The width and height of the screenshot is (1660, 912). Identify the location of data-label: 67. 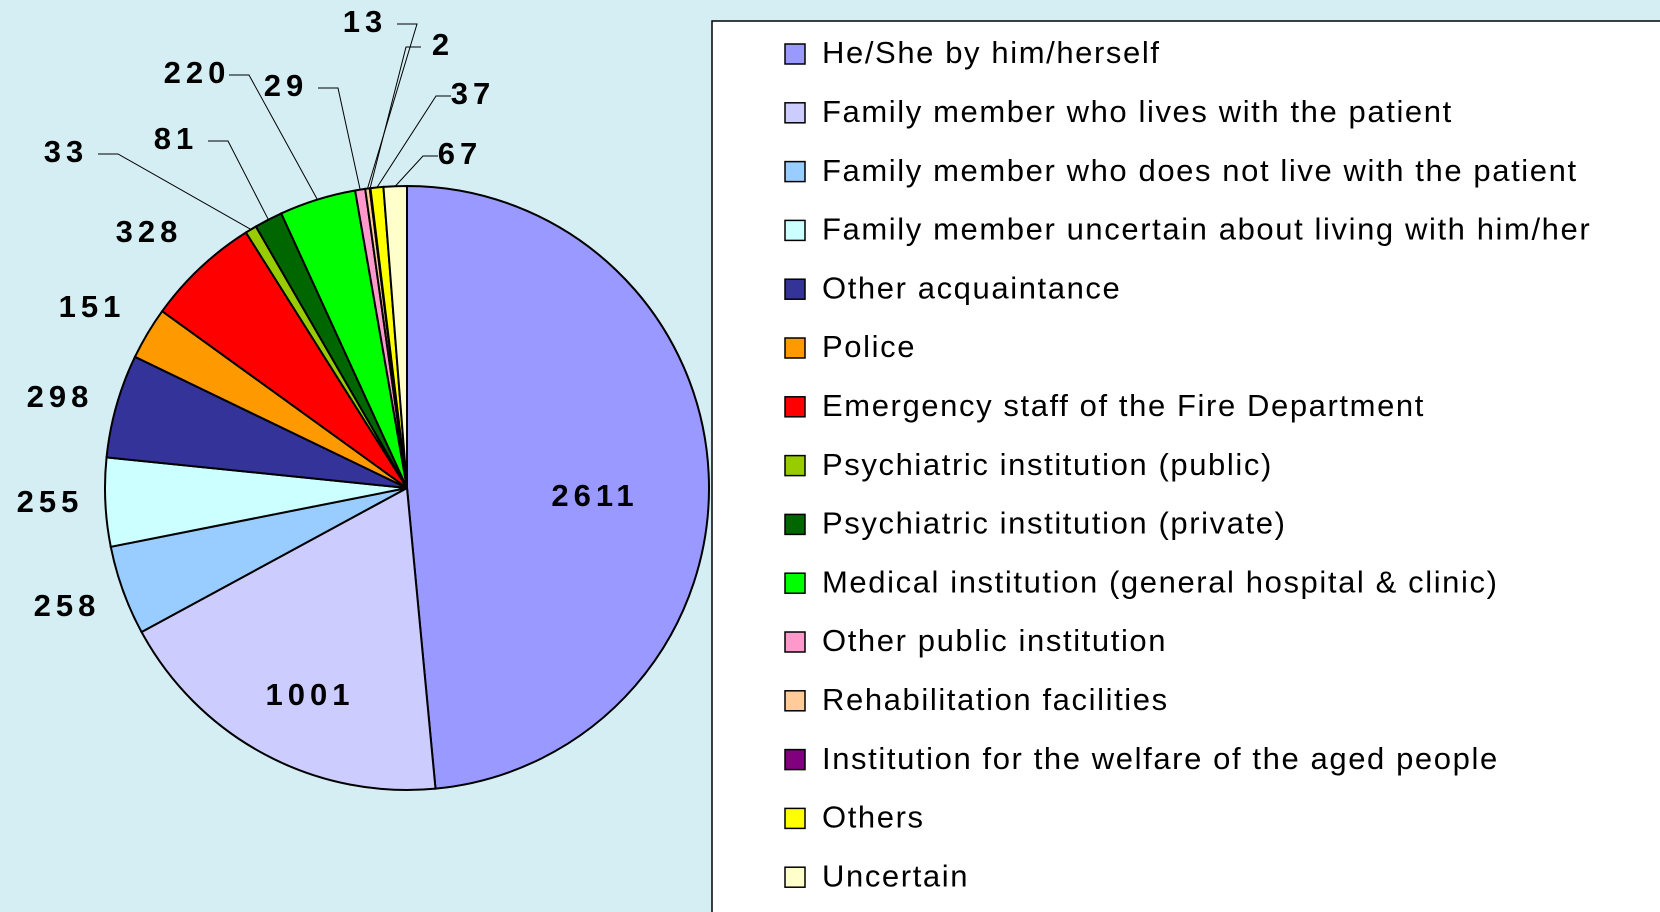
(460, 153).